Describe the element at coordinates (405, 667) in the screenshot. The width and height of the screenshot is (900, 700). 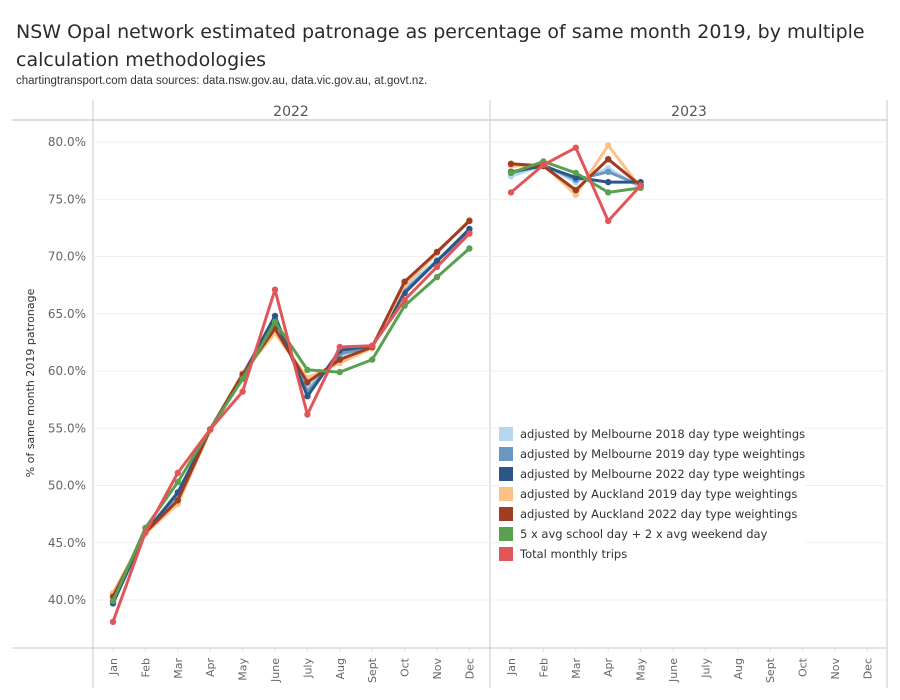
I see `x-tick-label: Oct` at that location.